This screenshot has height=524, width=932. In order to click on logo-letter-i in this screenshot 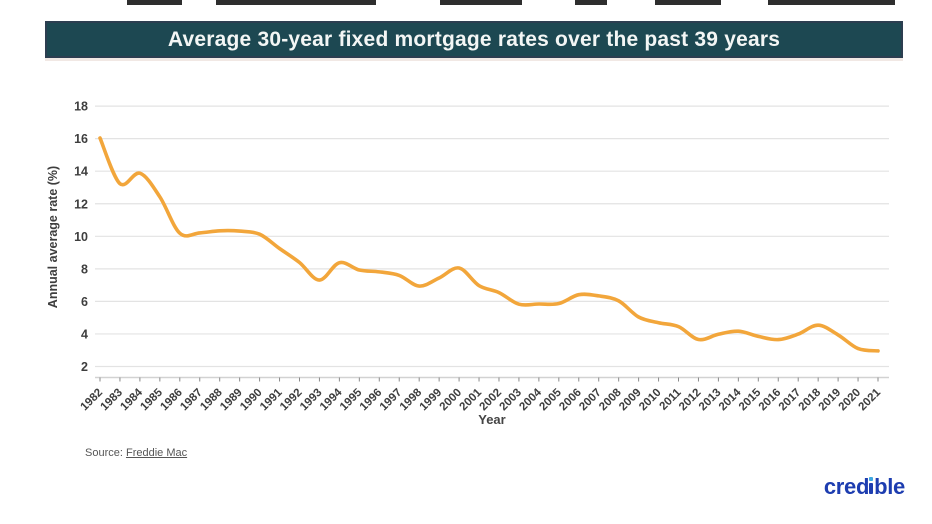, I will do `click(871, 485)`.